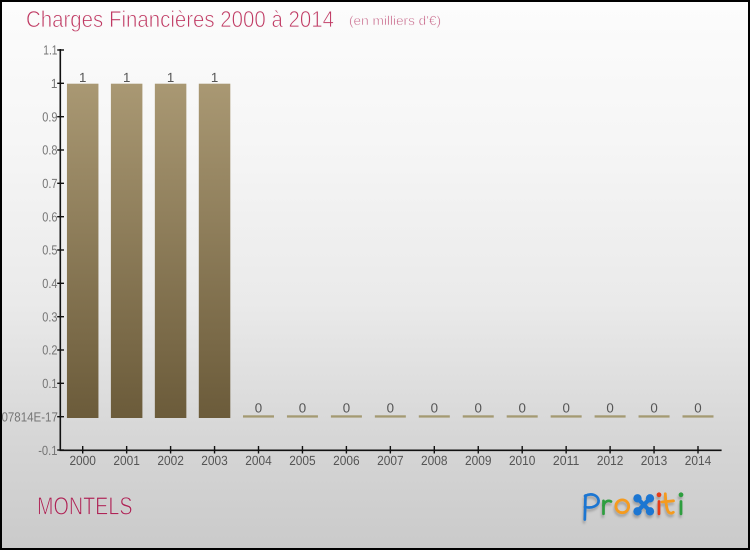 This screenshot has height=550, width=750. What do you see at coordinates (258, 460) in the screenshot?
I see `svg-text: 2004` at bounding box center [258, 460].